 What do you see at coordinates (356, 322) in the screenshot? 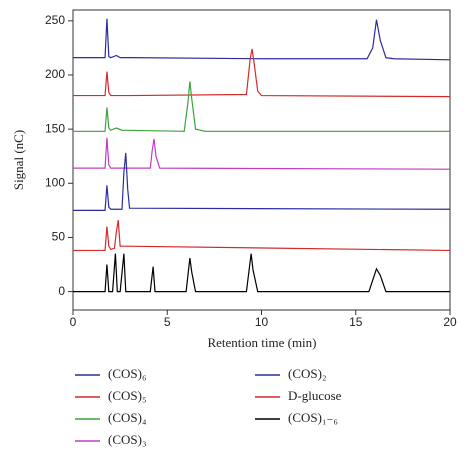
I see `x-tick-label: 15` at bounding box center [356, 322].